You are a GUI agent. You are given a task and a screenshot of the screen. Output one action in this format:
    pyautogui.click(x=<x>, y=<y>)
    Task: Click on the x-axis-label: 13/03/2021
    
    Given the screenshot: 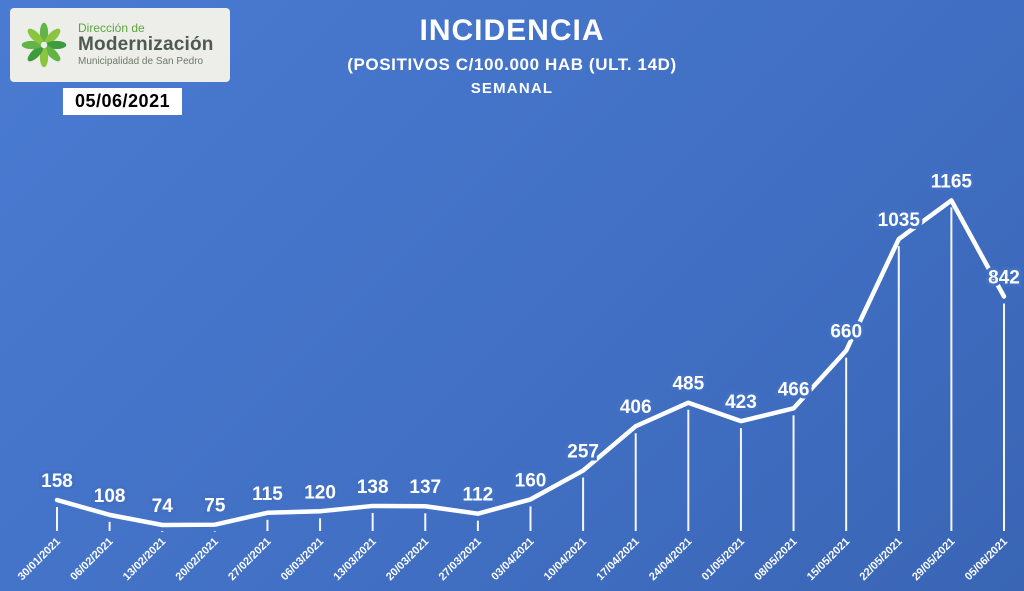 What is the action you would take?
    pyautogui.click(x=354, y=559)
    